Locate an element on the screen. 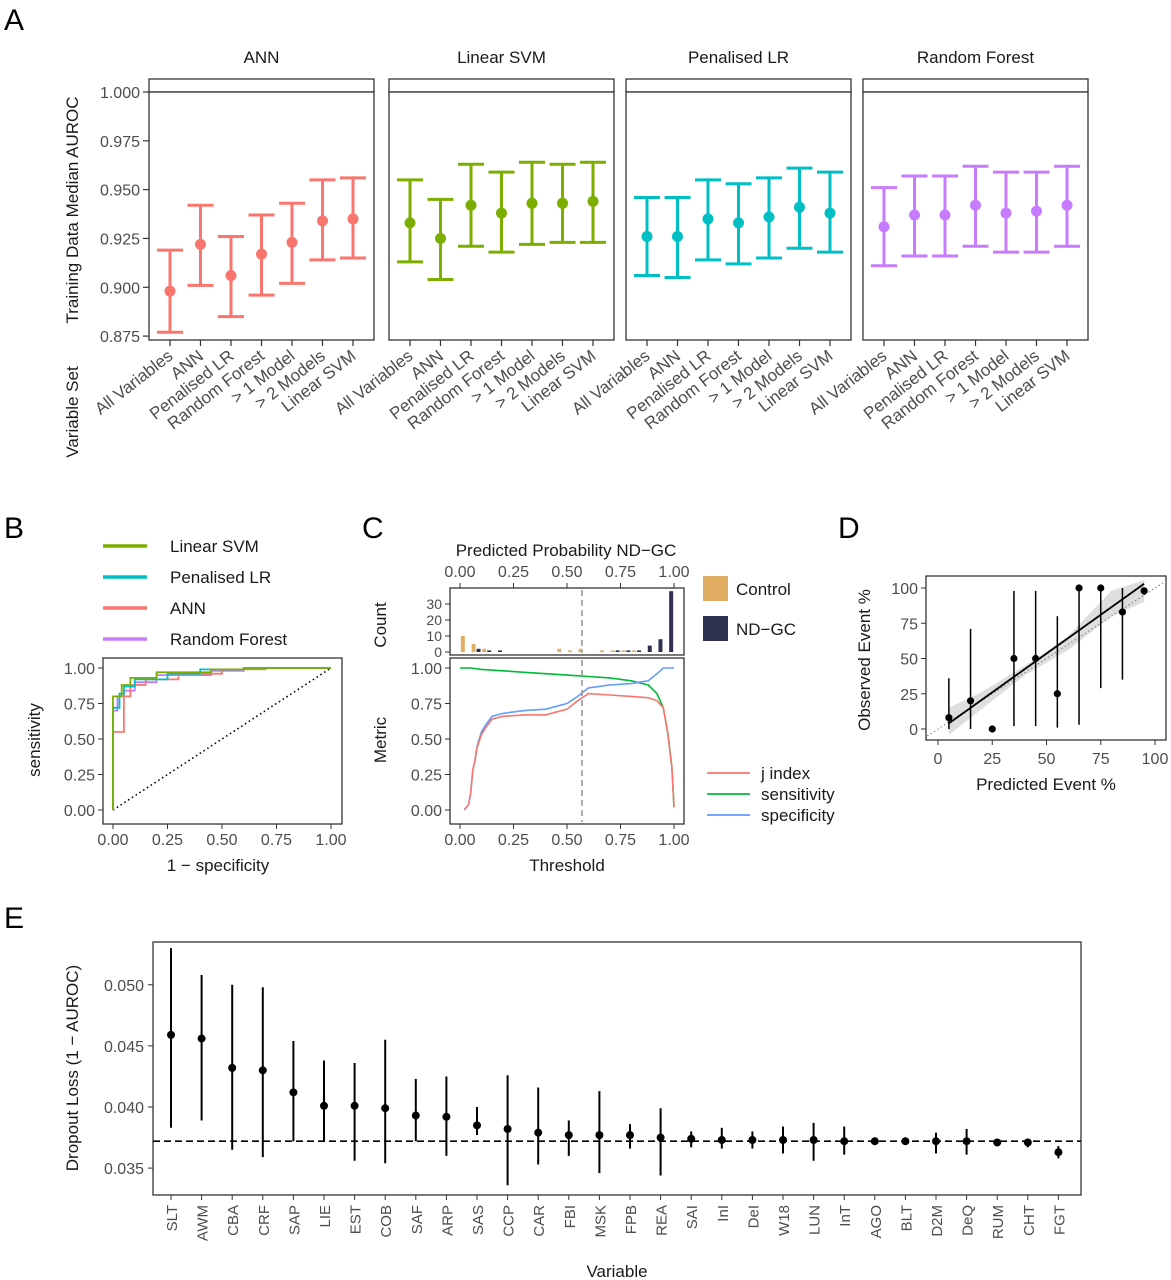  legend-label: Control is located at coordinates (763, 589).